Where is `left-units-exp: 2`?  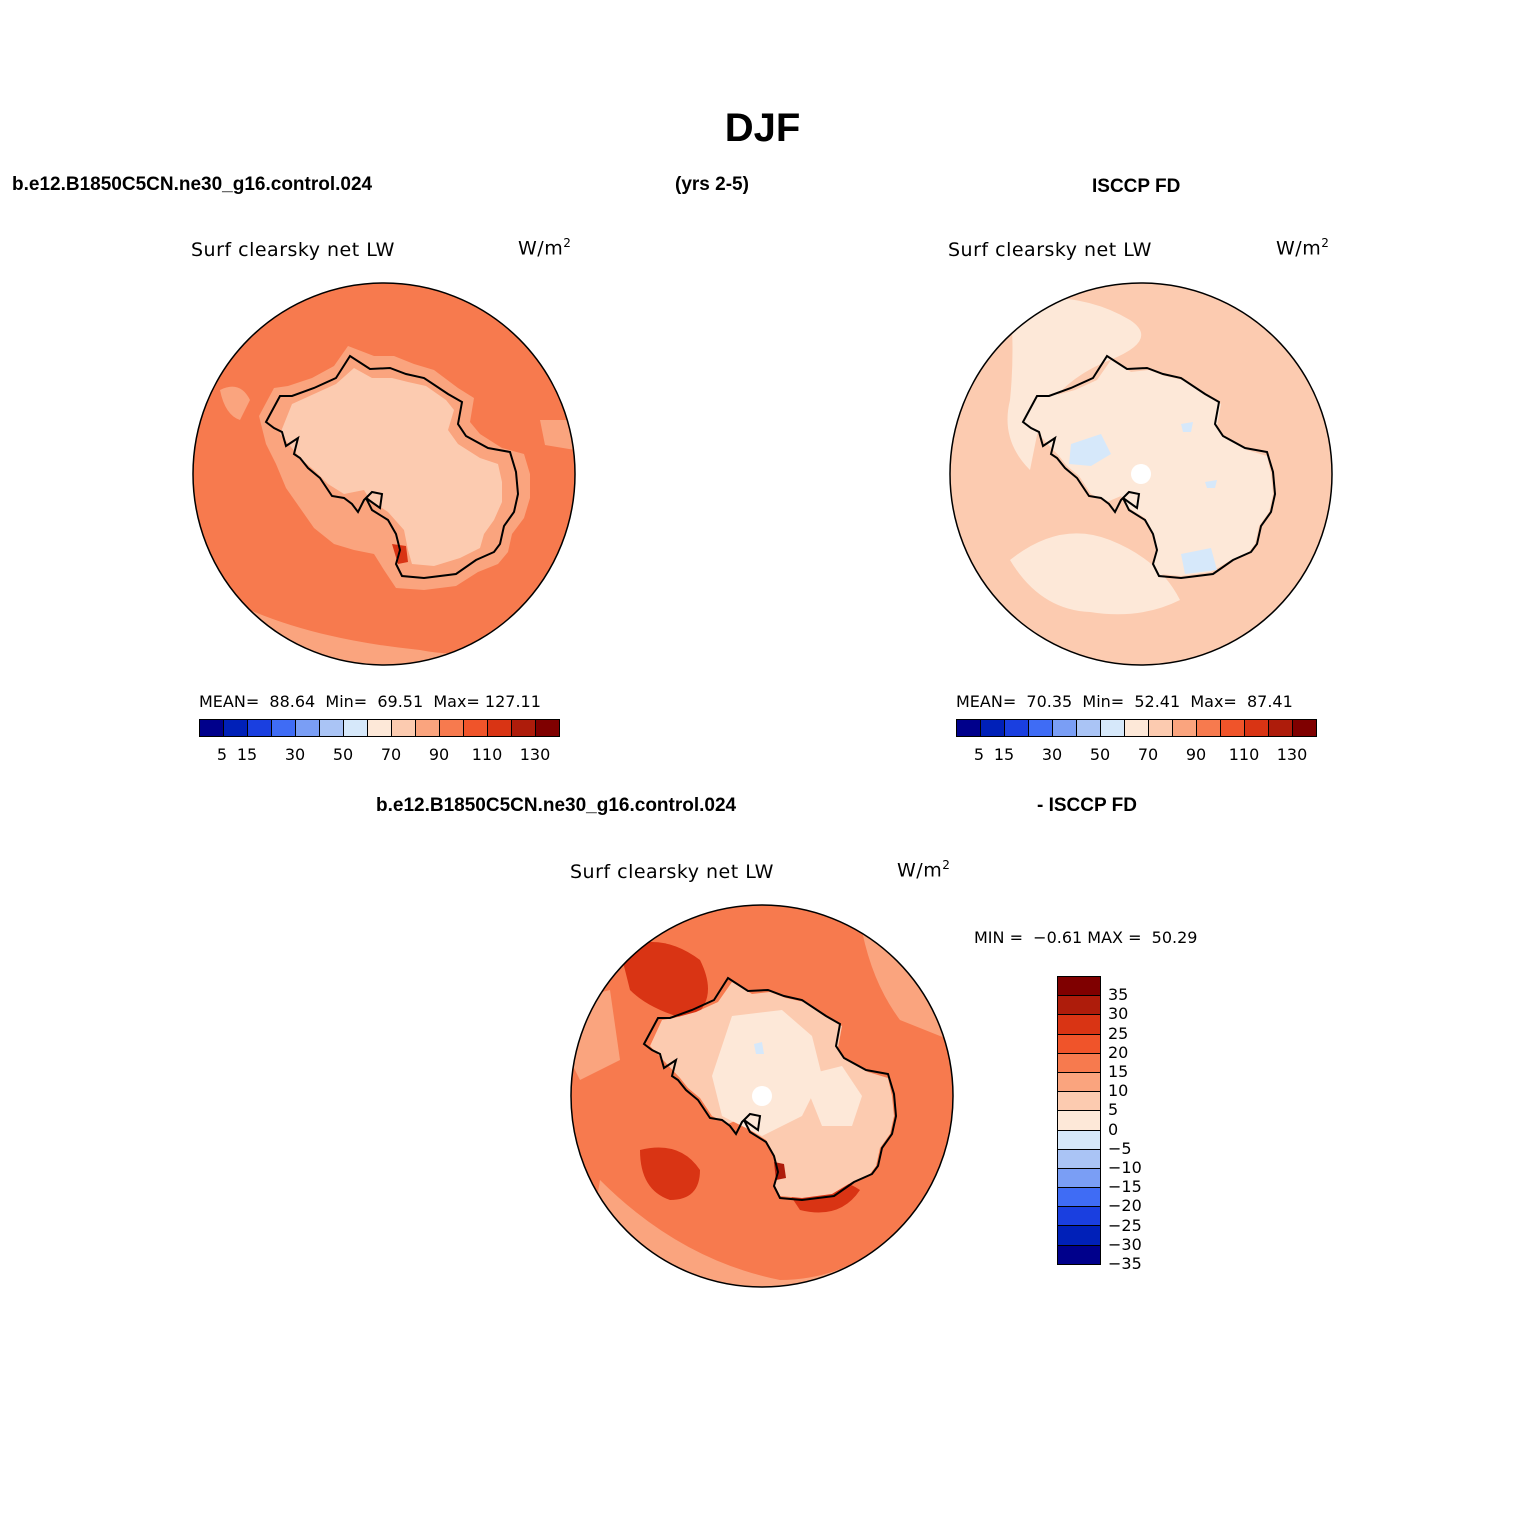
left-units-exp: 2 is located at coordinates (567, 243).